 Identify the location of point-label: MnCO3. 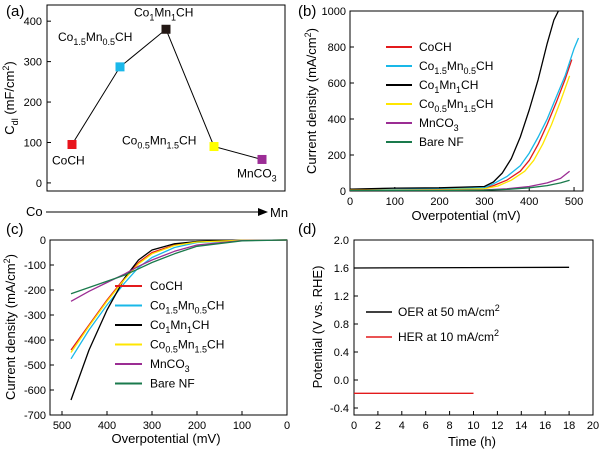
(257, 174).